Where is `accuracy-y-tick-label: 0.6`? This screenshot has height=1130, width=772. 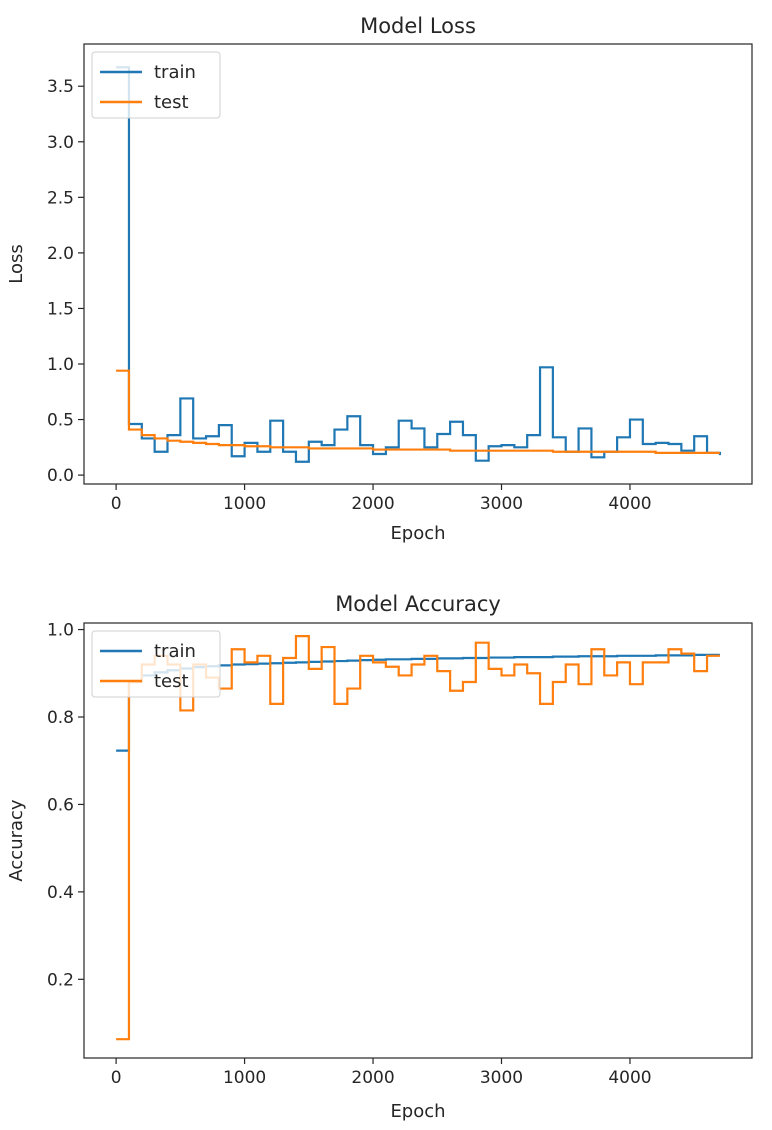 accuracy-y-tick-label: 0.6 is located at coordinates (60, 805).